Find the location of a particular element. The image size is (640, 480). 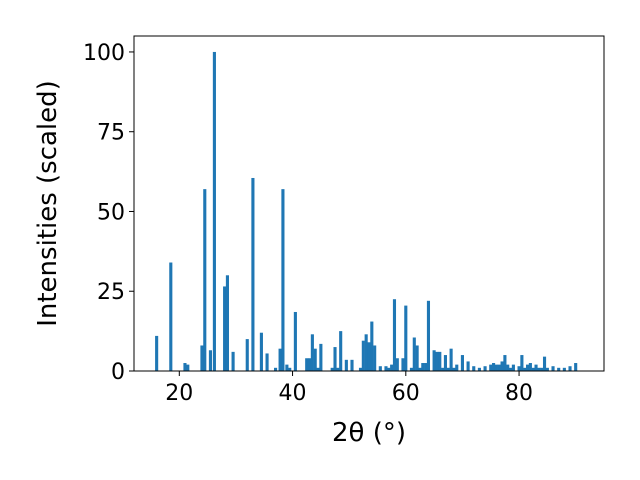

x-tick-label: 80 is located at coordinates (519, 393).